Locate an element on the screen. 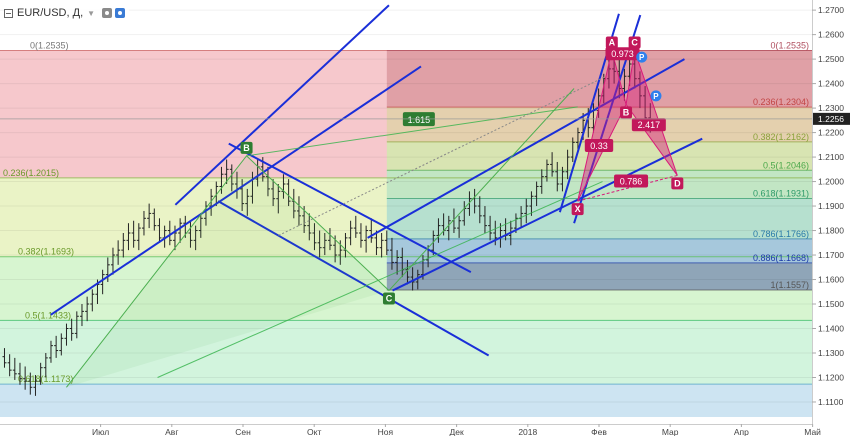  fib-label: 0.886(1.1668) is located at coordinates (781, 258).